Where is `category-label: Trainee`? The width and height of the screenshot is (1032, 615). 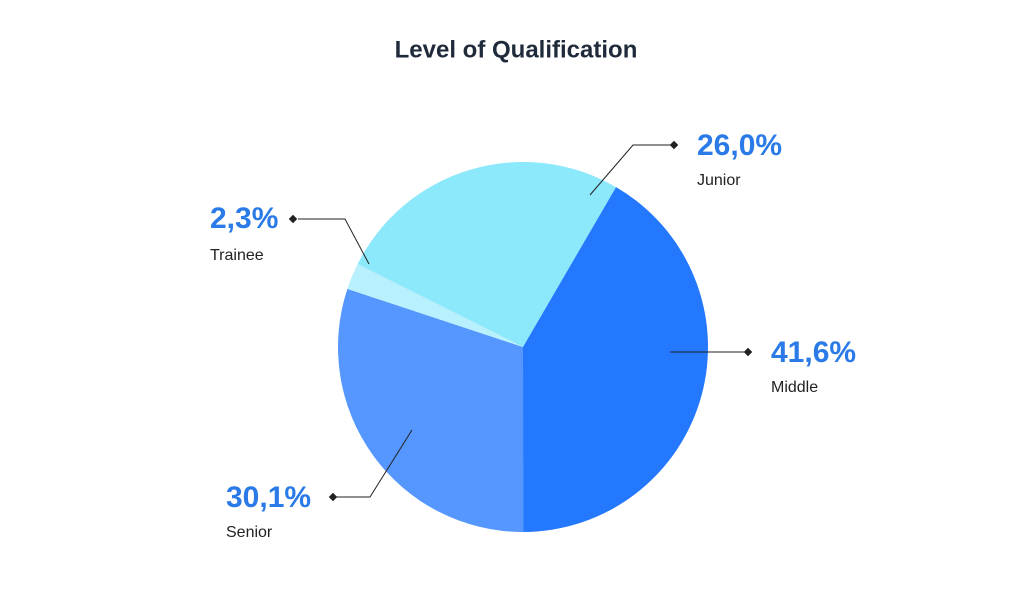
category-label: Trainee is located at coordinates (237, 255).